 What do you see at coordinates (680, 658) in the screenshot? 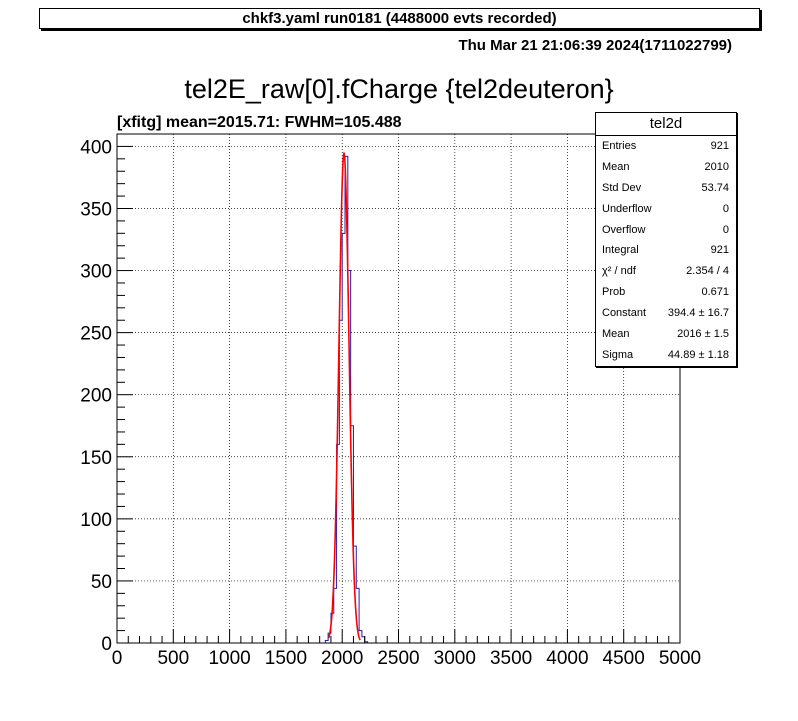
I see `x-tick-label: 5000` at bounding box center [680, 658].